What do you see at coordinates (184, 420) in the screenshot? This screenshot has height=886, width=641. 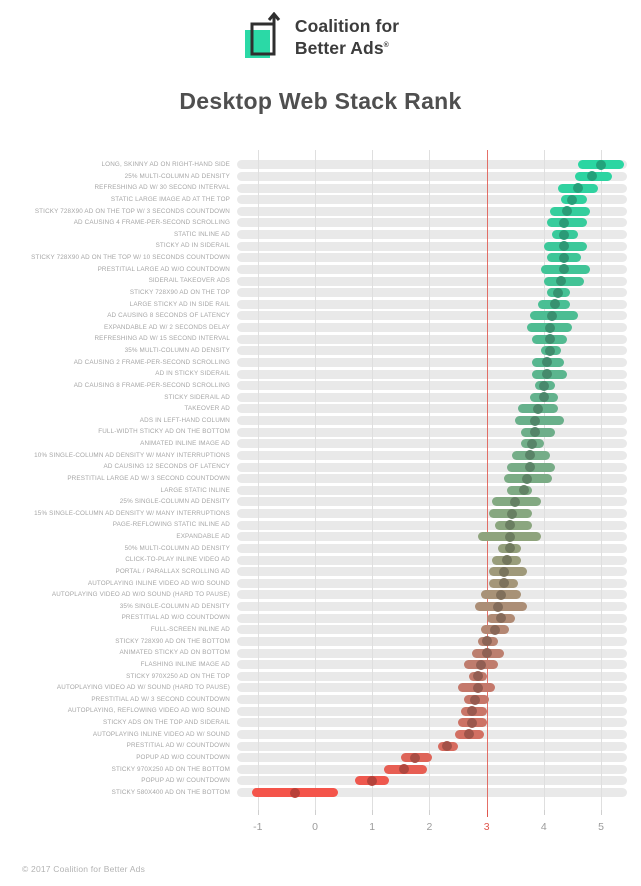 I see `row-label: ADS IN LEFT-HAND COLUMN` at bounding box center [184, 420].